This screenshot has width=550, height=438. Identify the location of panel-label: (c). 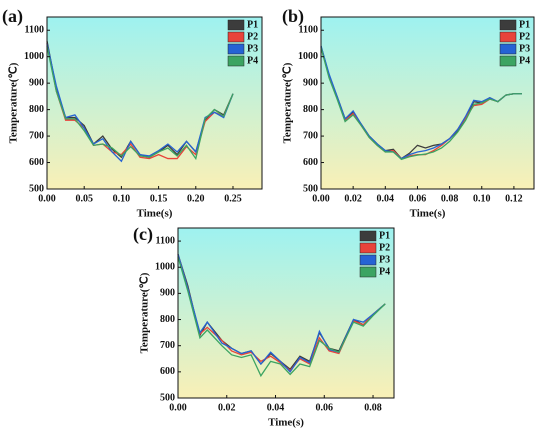
(143, 234).